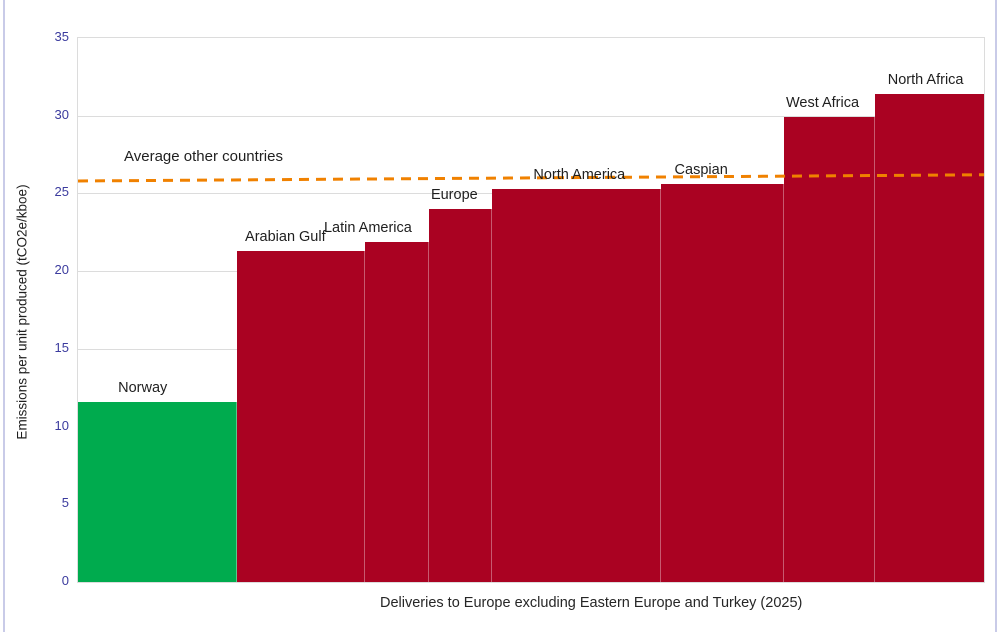 The height and width of the screenshot is (632, 1000). What do you see at coordinates (397, 411) in the screenshot?
I see `bar-latin-america` at bounding box center [397, 411].